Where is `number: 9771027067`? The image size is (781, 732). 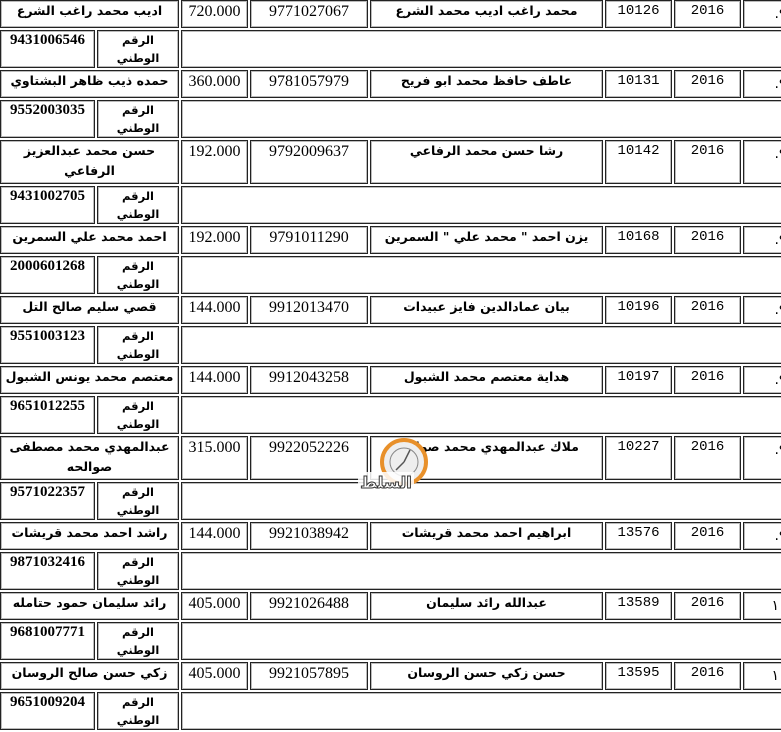 number: 9771027067 is located at coordinates (309, 14).